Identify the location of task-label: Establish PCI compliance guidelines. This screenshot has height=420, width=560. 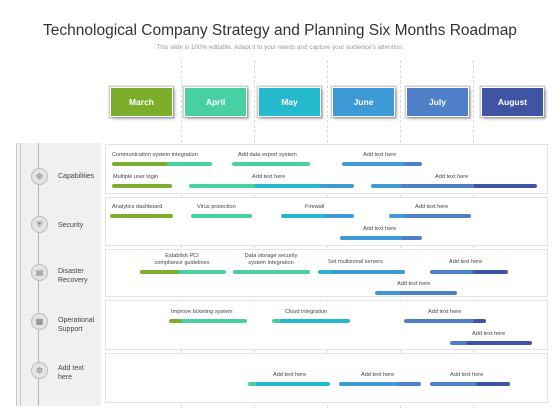
(182, 259).